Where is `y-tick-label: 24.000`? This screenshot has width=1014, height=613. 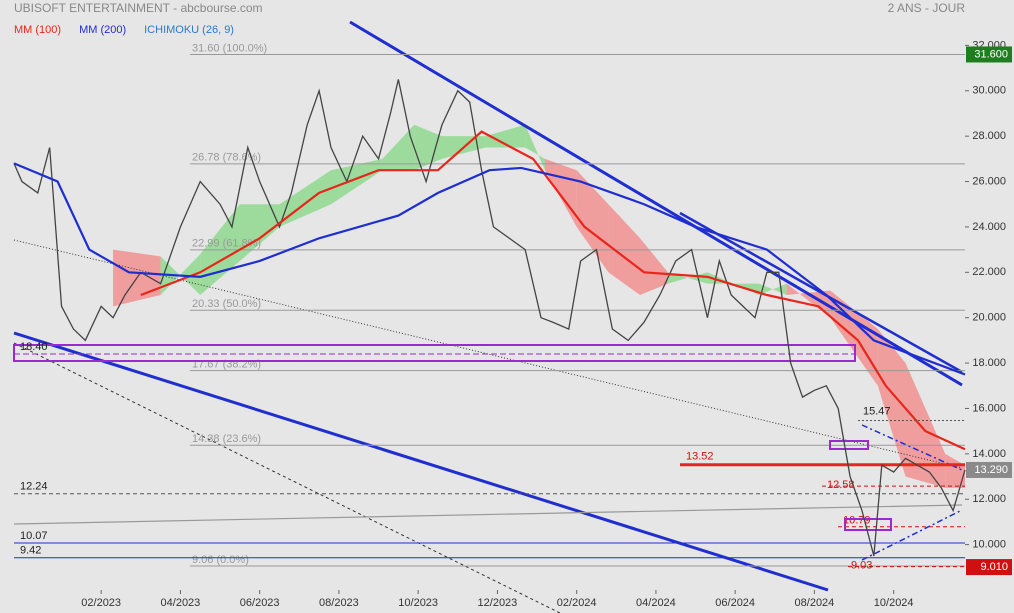
y-tick-label: 24.000 is located at coordinates (989, 227).